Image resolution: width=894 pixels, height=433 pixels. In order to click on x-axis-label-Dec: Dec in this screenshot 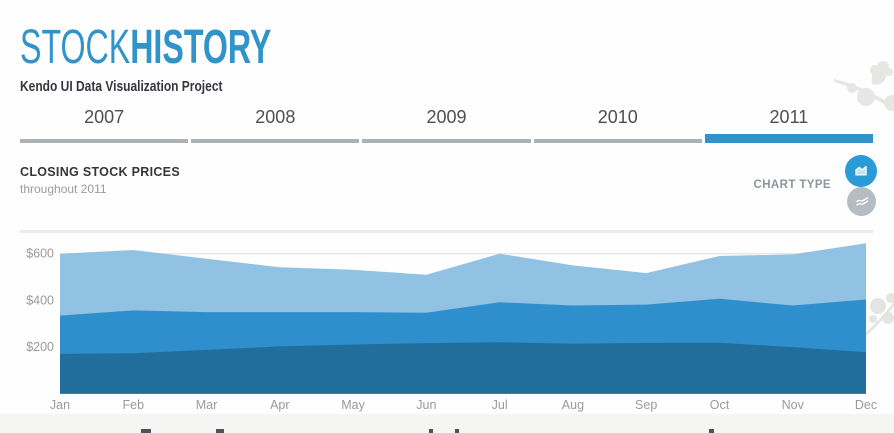, I will do `click(866, 405)`.